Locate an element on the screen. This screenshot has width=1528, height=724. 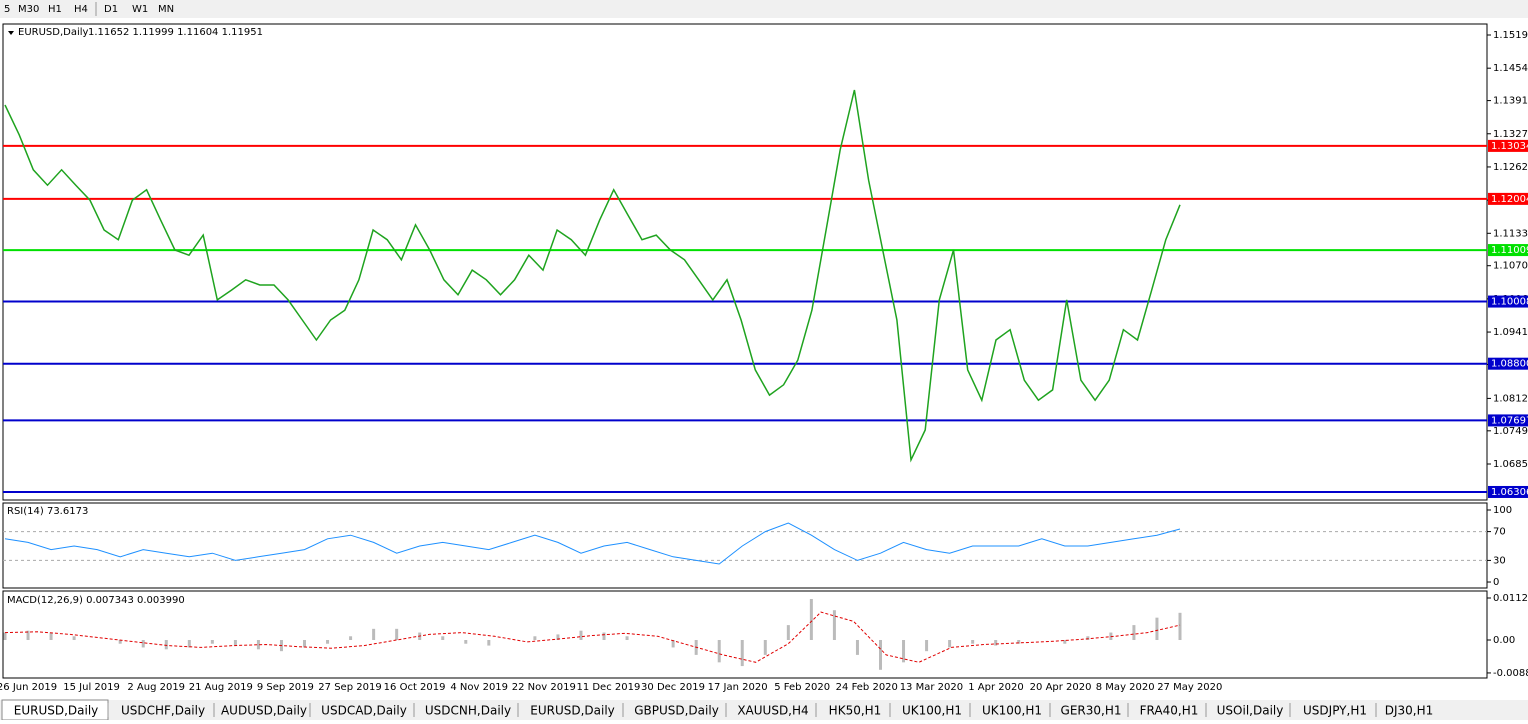
x-tick-label: 17 Jan 2020 is located at coordinates (738, 687).